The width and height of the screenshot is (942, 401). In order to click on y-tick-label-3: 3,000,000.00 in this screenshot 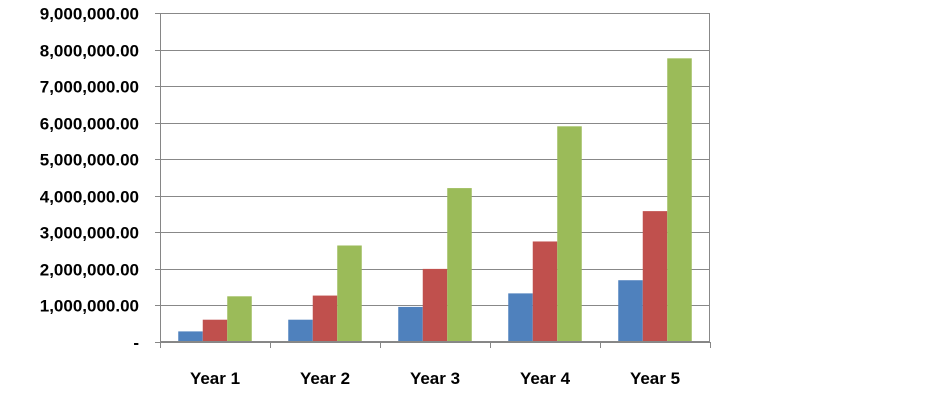, I will do `click(89, 233)`.